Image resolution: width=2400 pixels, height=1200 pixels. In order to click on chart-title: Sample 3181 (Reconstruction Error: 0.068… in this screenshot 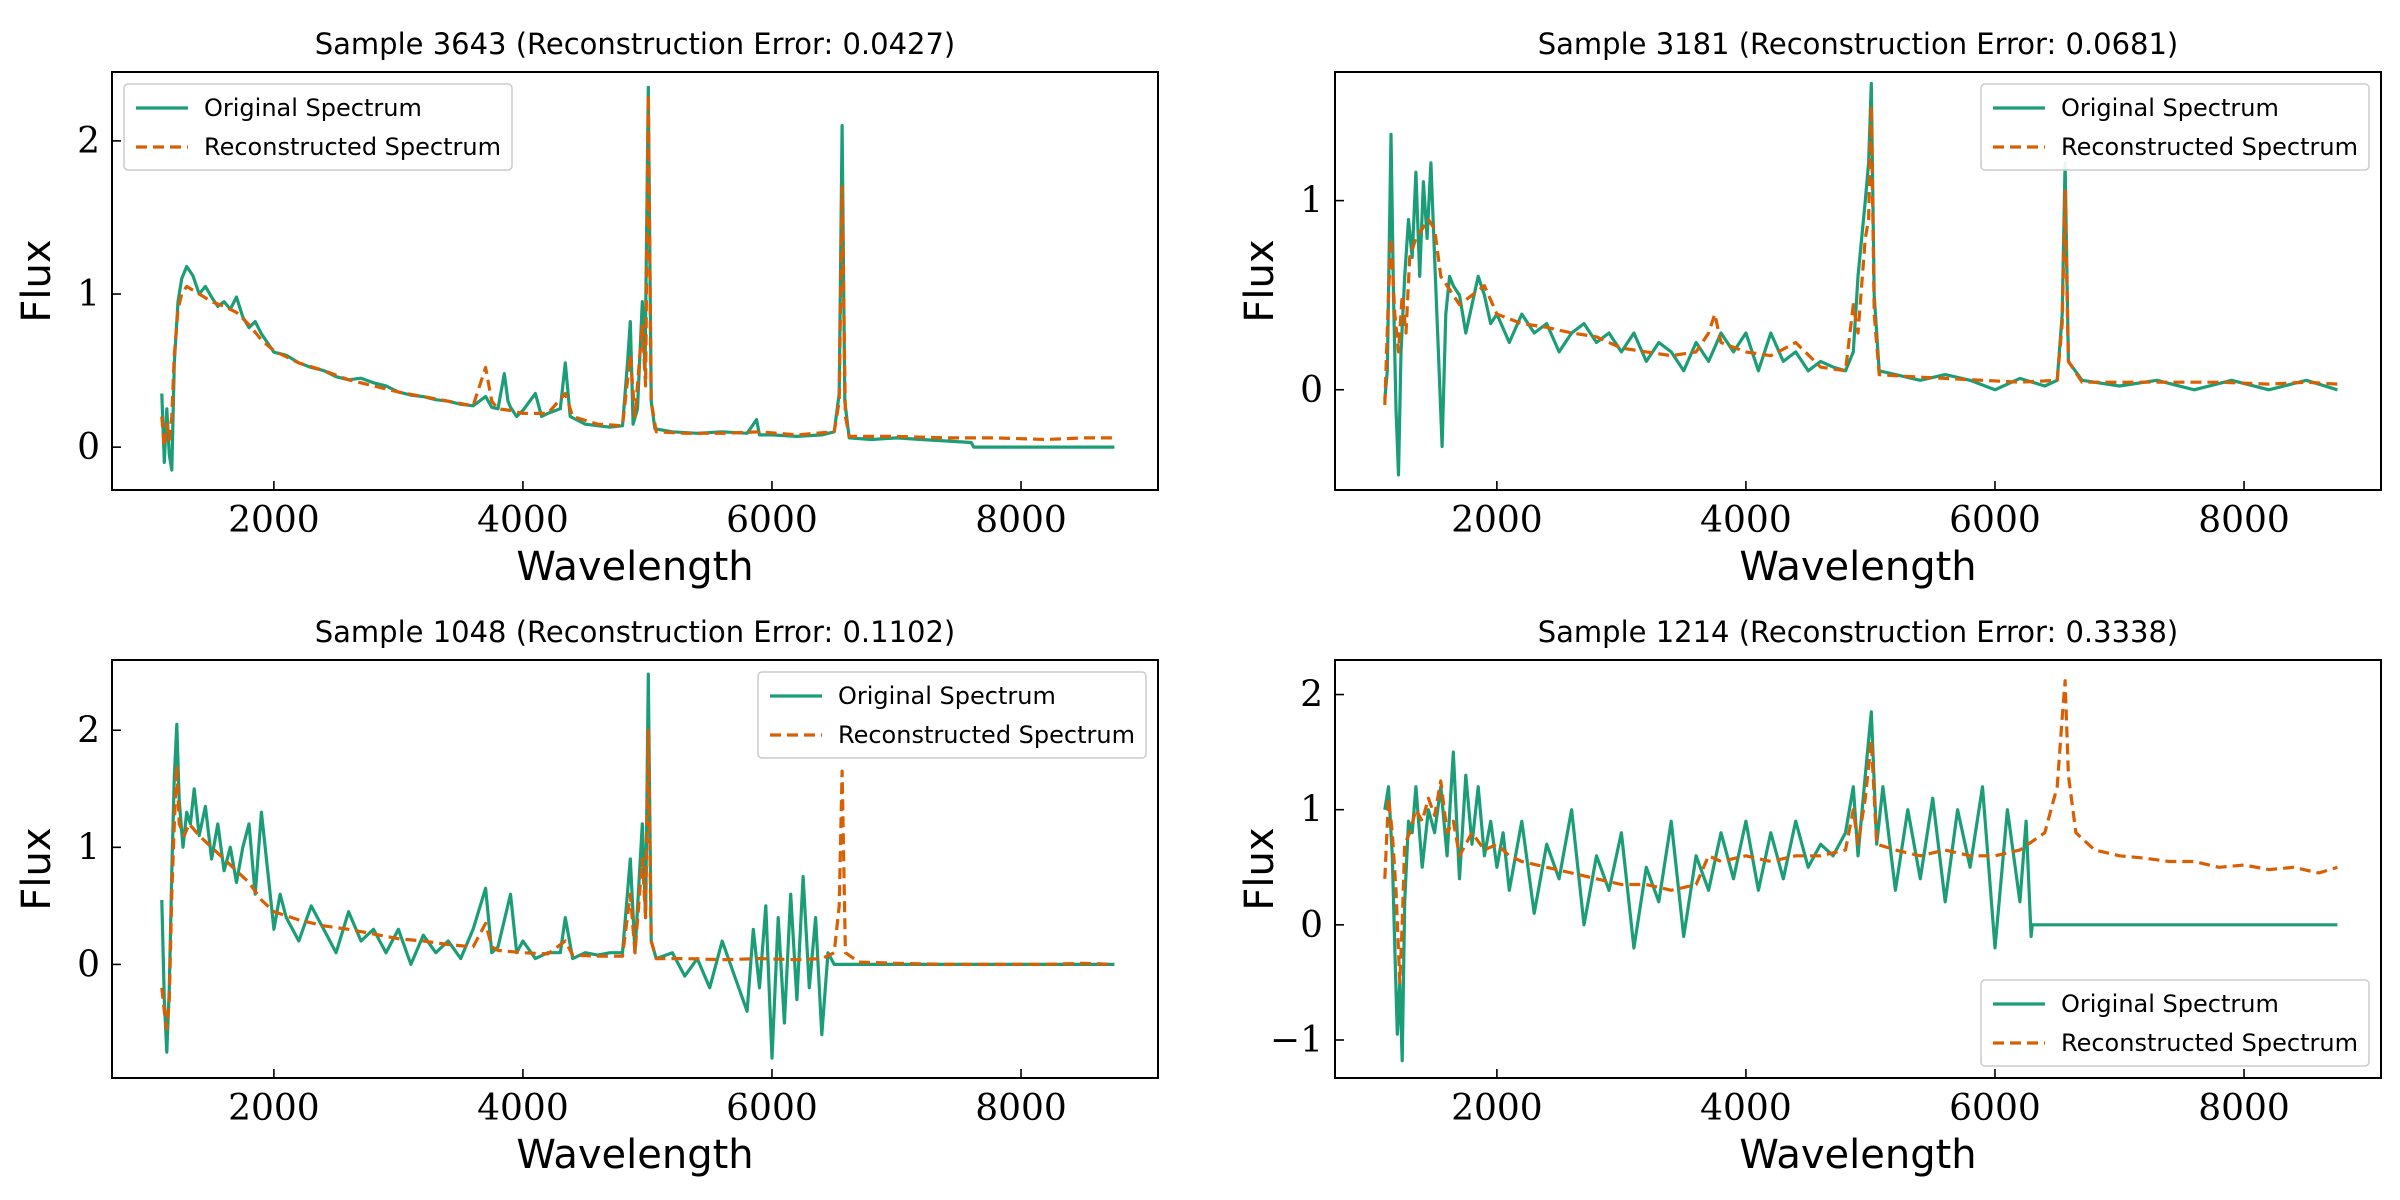, I will do `click(1858, 44)`.